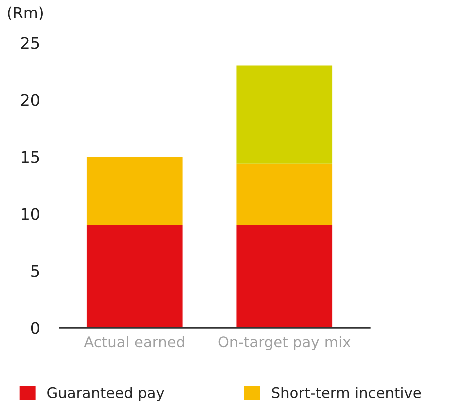  What do you see at coordinates (35, 328) in the screenshot?
I see `y-tick-label: 0` at bounding box center [35, 328].